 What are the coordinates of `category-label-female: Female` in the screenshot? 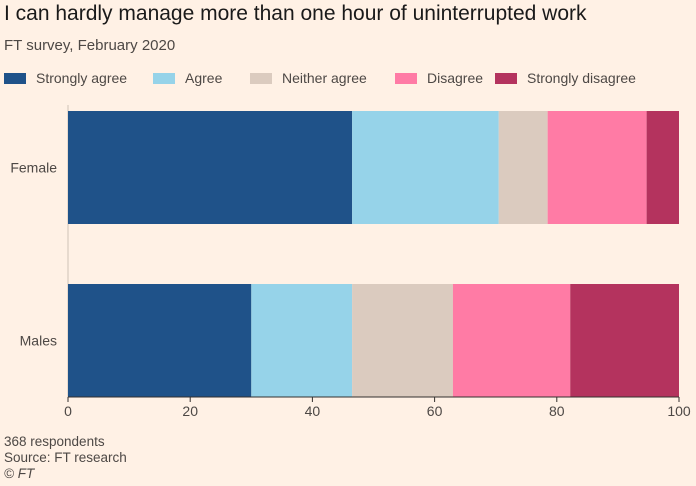 It's located at (33, 168).